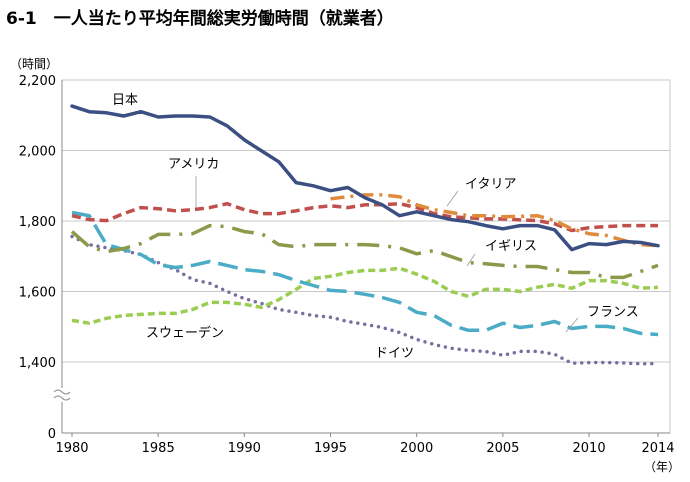  I want to click on x-tick-label: 1985, so click(158, 448).